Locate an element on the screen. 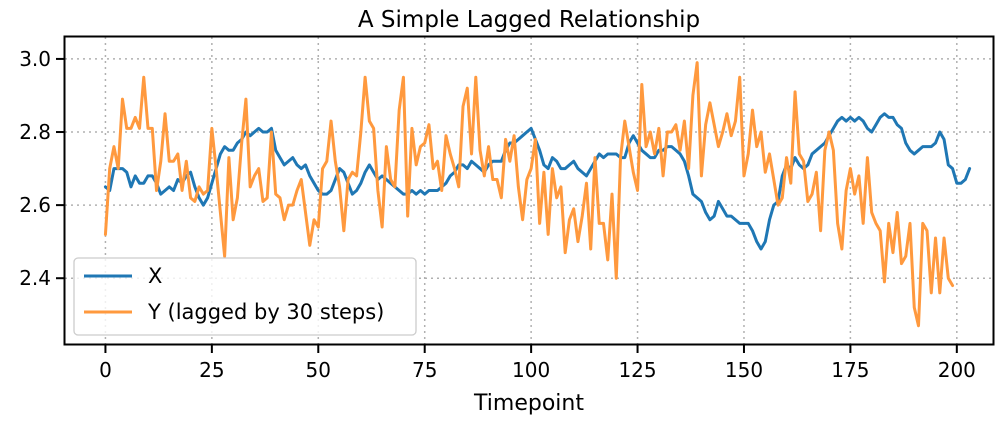 The image size is (1003, 425). x-tick-label: 100 is located at coordinates (531, 370).